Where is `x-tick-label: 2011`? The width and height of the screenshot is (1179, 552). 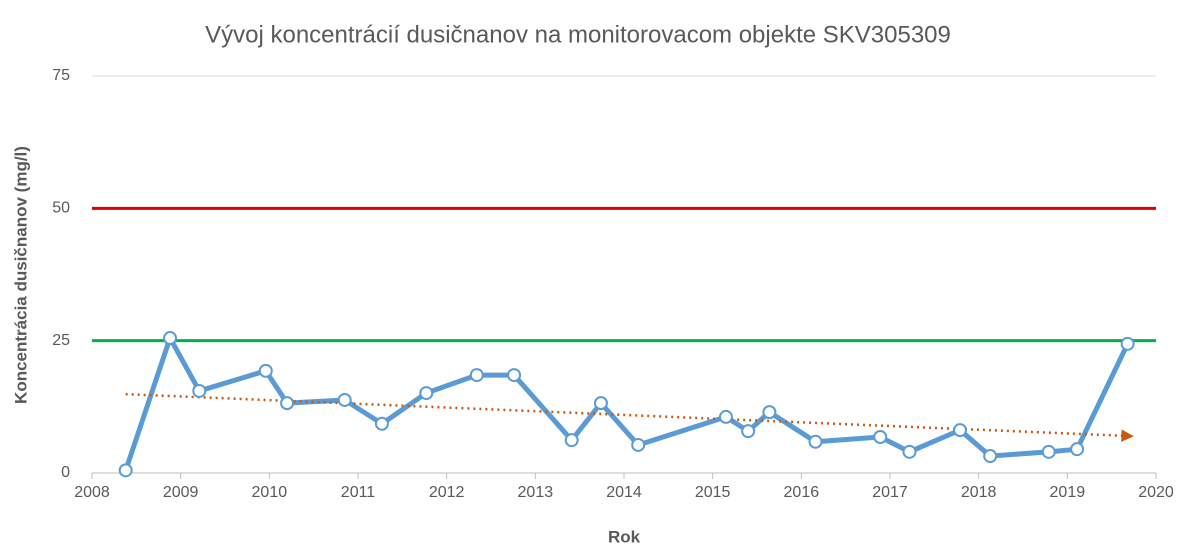 x-tick-label: 2011 is located at coordinates (358, 492).